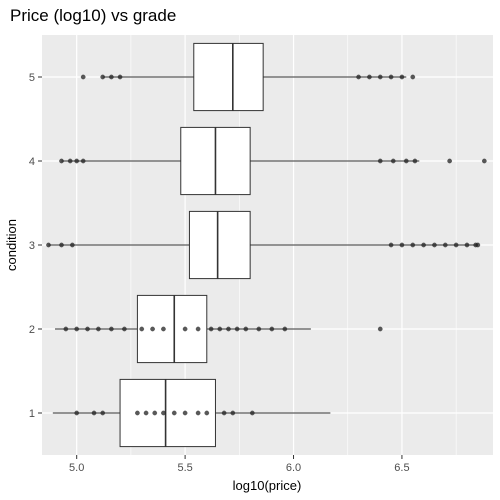 Image resolution: width=500 pixels, height=500 pixels. What do you see at coordinates (11, 245) in the screenshot?
I see `y-axis-title: condition` at bounding box center [11, 245].